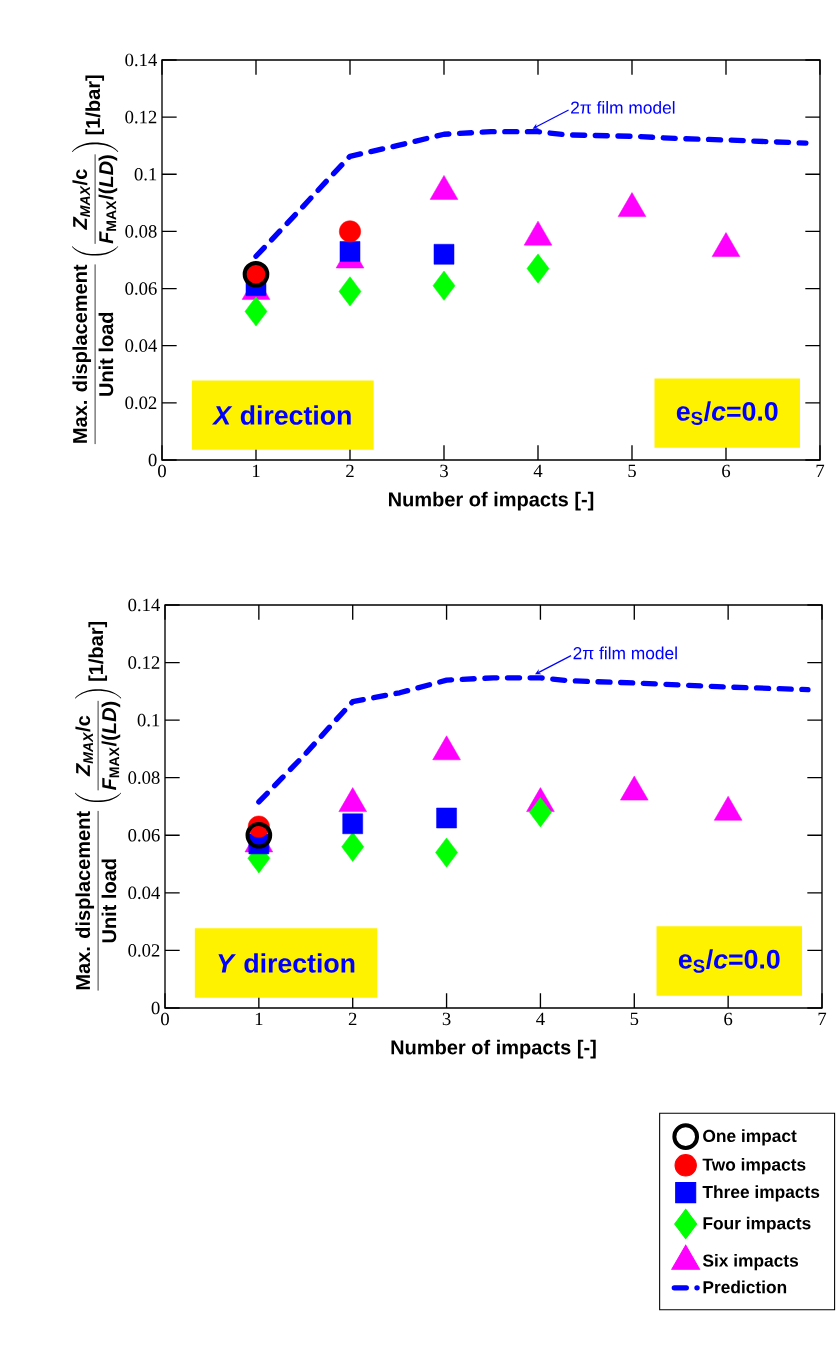 This screenshot has height=1370, width=840. What do you see at coordinates (286, 963) in the screenshot?
I see `annotation: Y direction` at bounding box center [286, 963].